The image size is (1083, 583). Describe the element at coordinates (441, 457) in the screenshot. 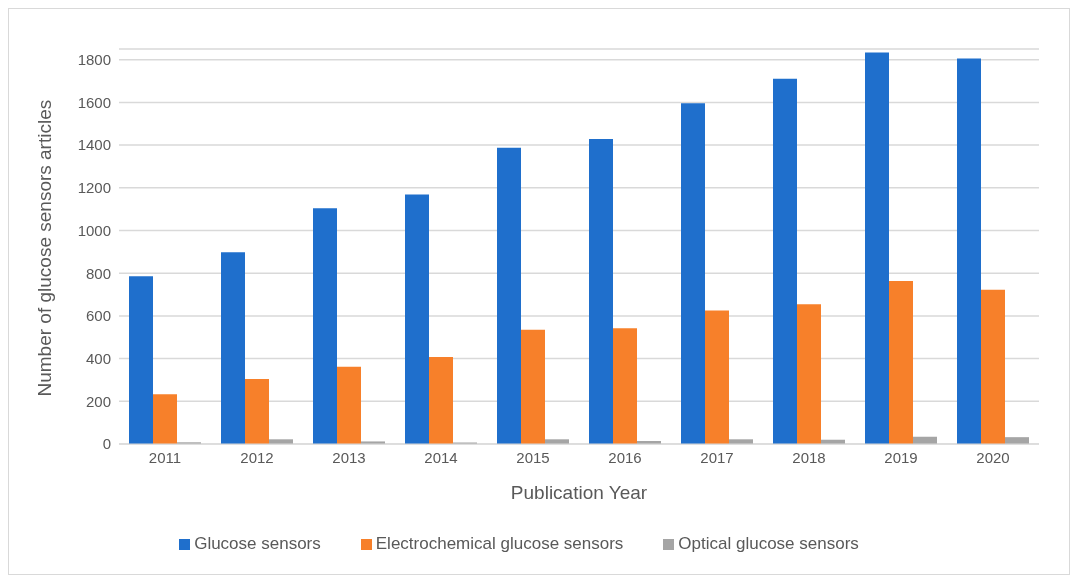

I see `x-tick-label: 2014` at that location.